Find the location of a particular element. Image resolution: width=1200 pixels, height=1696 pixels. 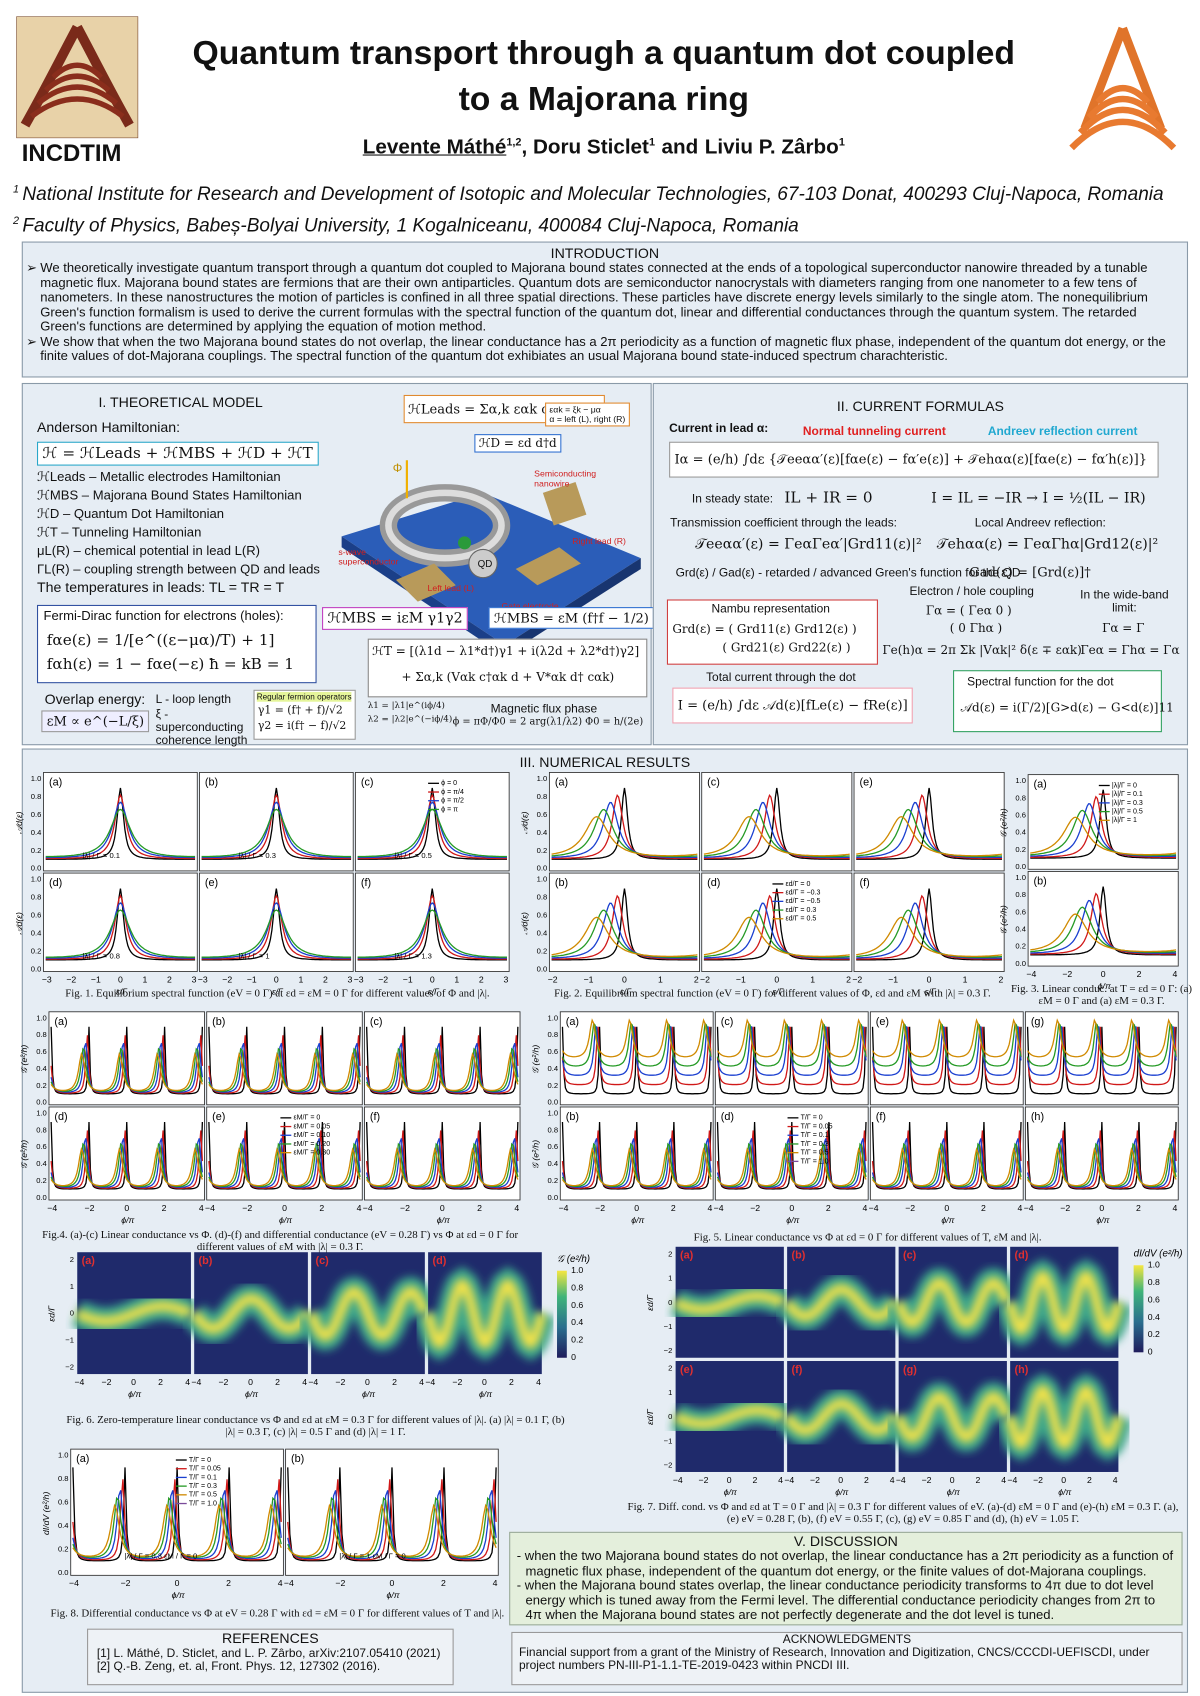

section-heading: I. THEORETICAL MODEL is located at coordinates (180, 402).